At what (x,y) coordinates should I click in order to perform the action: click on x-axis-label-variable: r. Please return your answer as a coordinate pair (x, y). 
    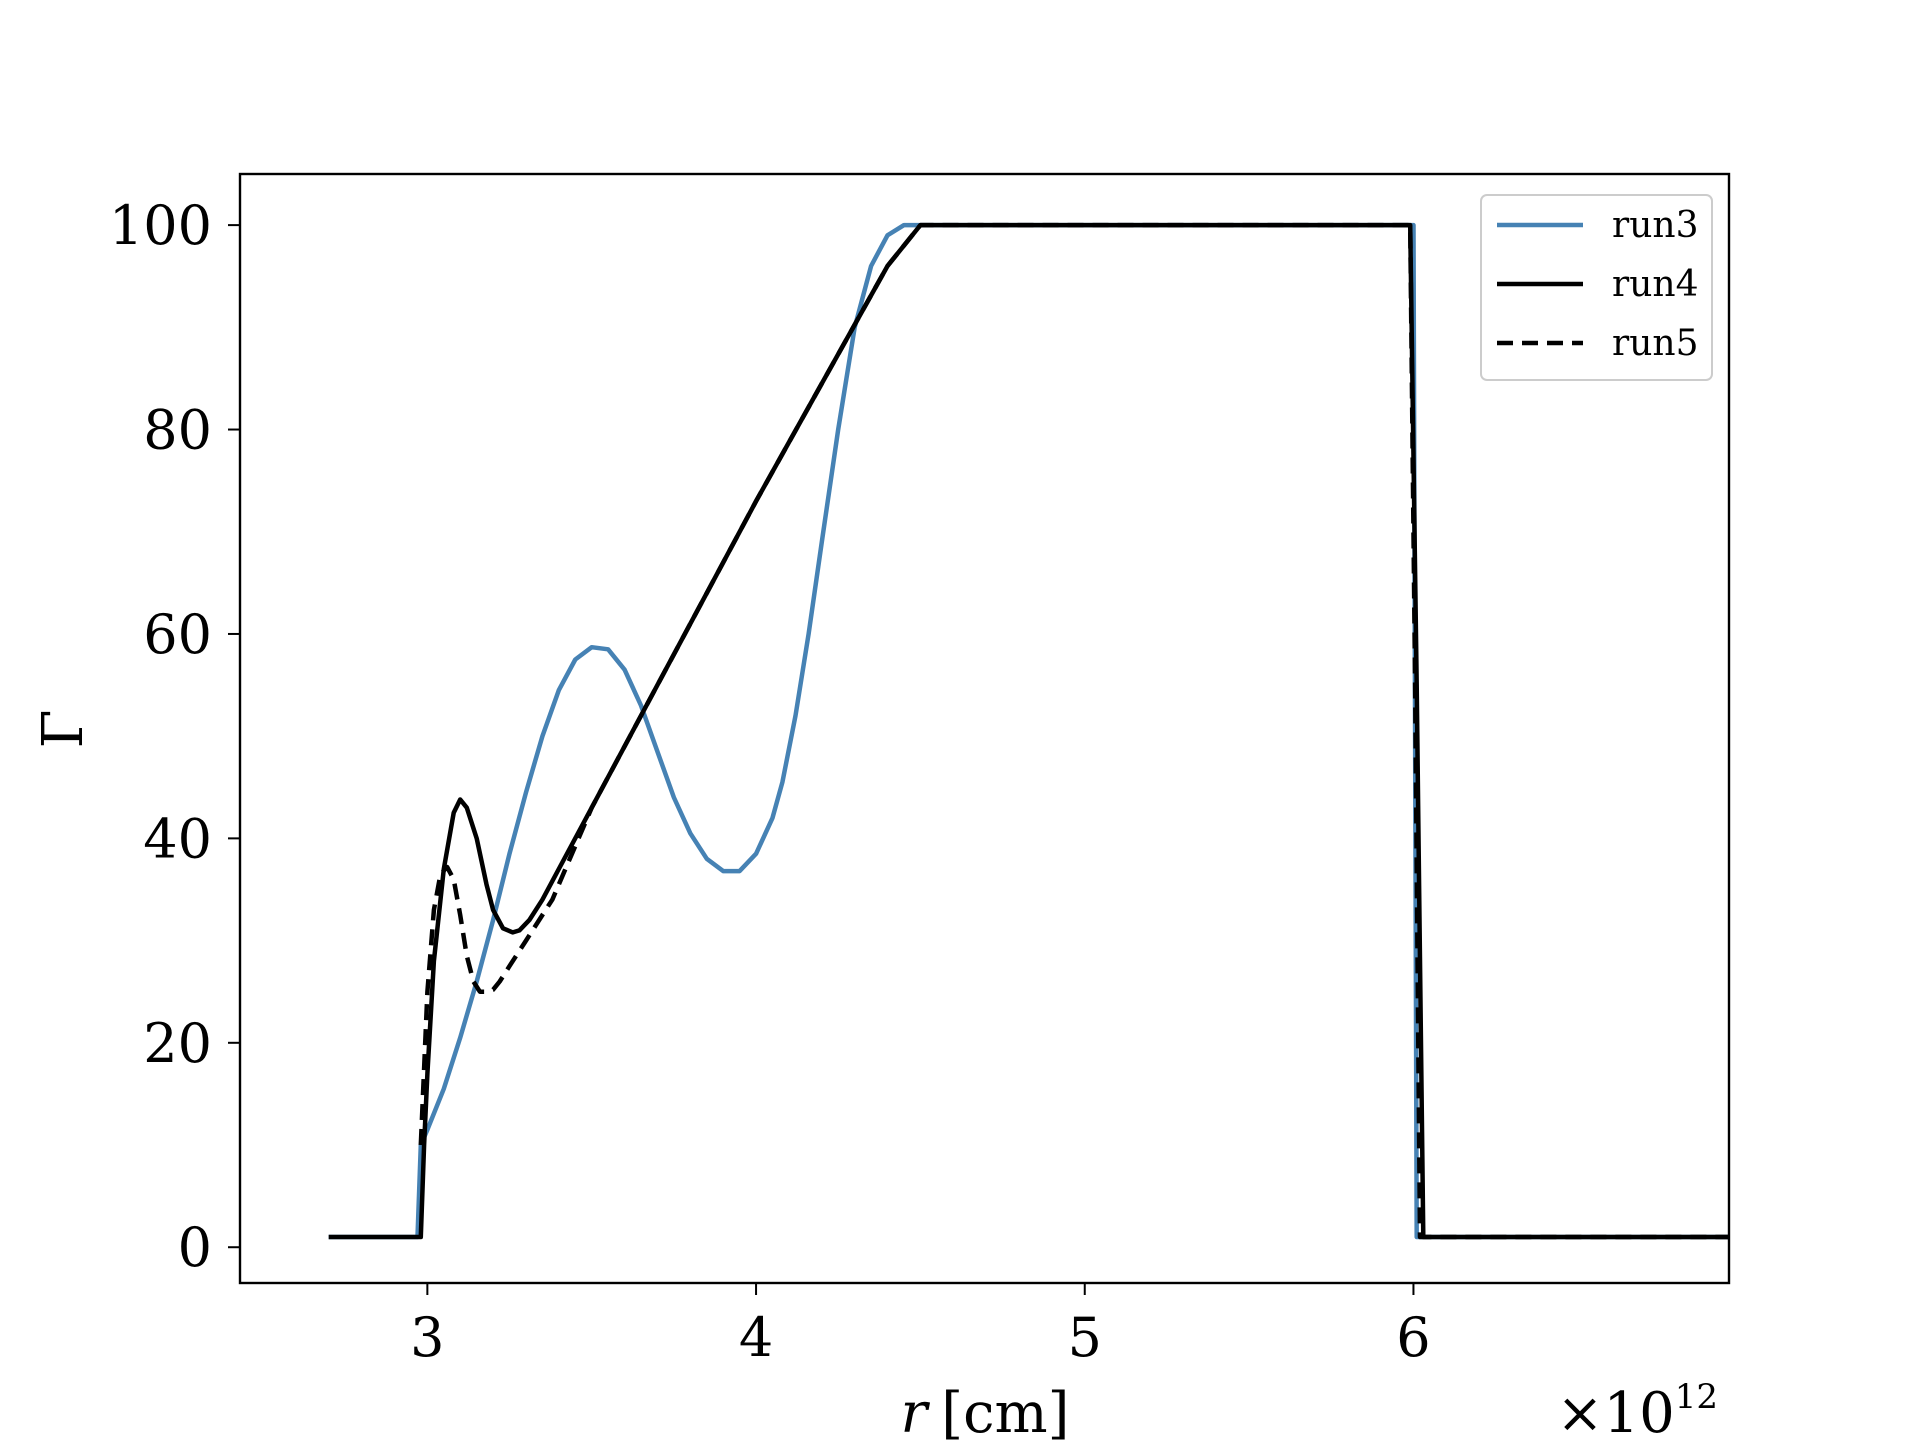
    Looking at the image, I should click on (916, 1410).